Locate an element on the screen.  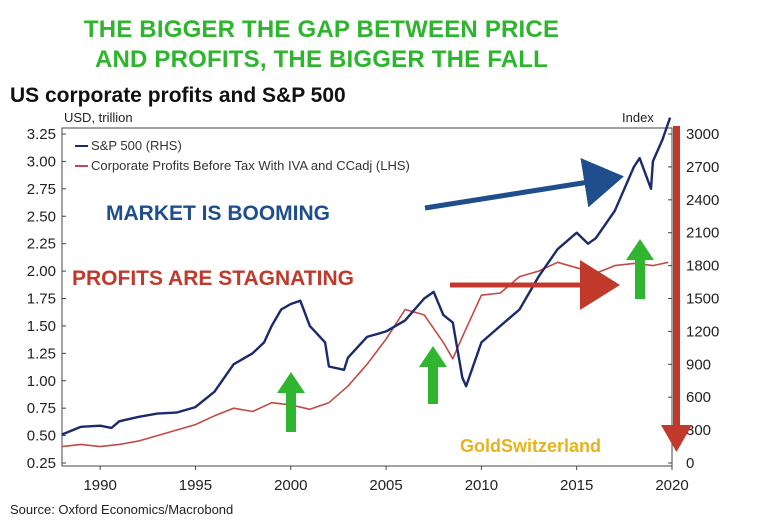
x-tick-label: 2015 is located at coordinates (576, 485).